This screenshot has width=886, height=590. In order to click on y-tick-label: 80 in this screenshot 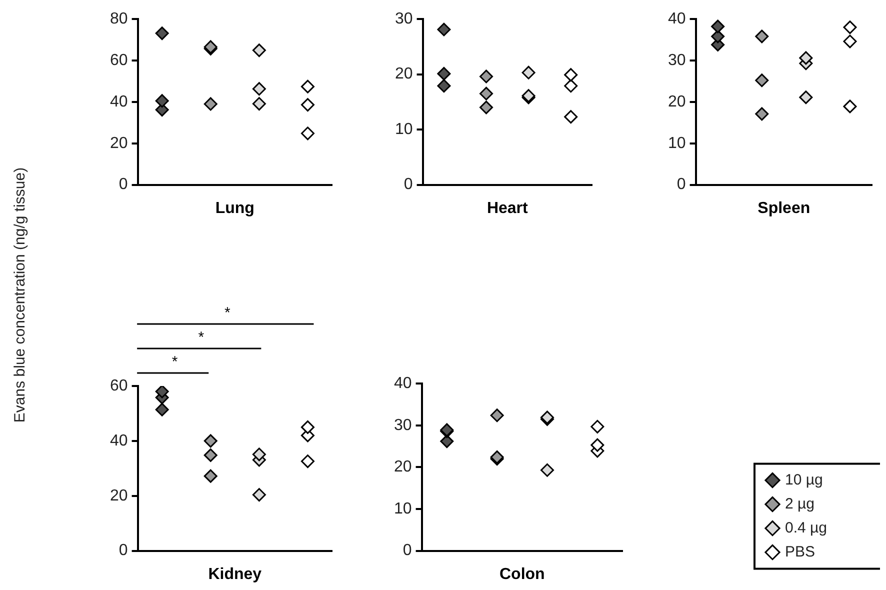, I will do `click(119, 19)`.